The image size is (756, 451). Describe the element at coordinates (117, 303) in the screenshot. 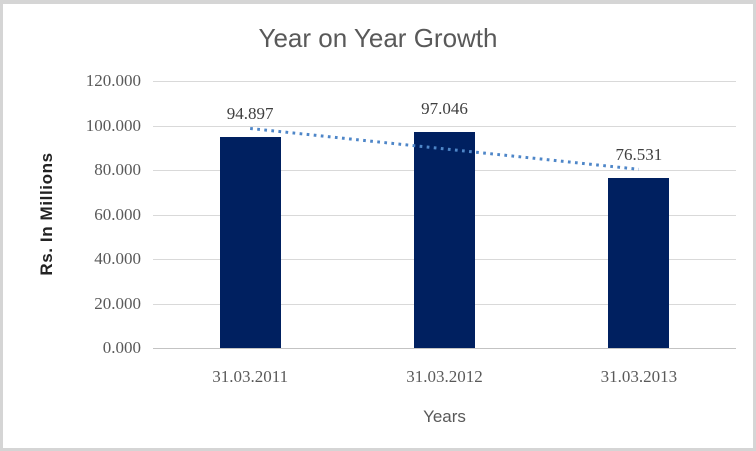

I see `y-axis-tick-label: 20.000` at that location.